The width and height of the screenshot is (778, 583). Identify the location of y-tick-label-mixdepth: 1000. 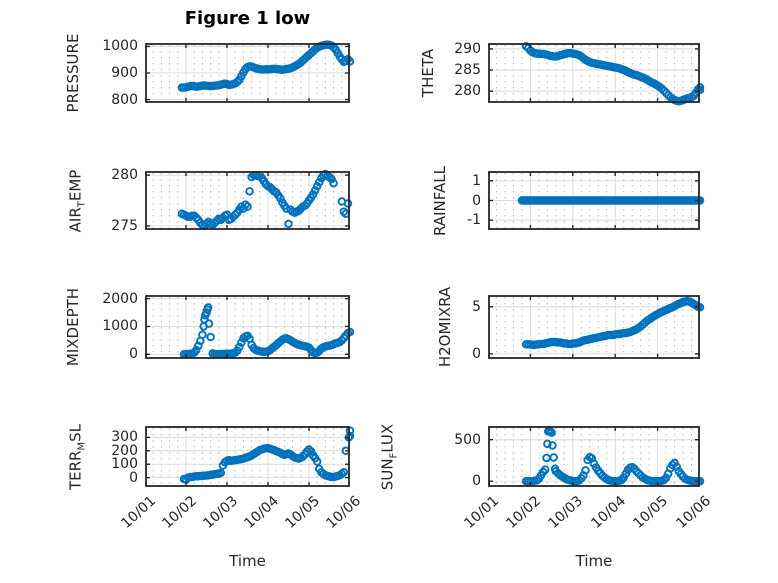
(120, 326).